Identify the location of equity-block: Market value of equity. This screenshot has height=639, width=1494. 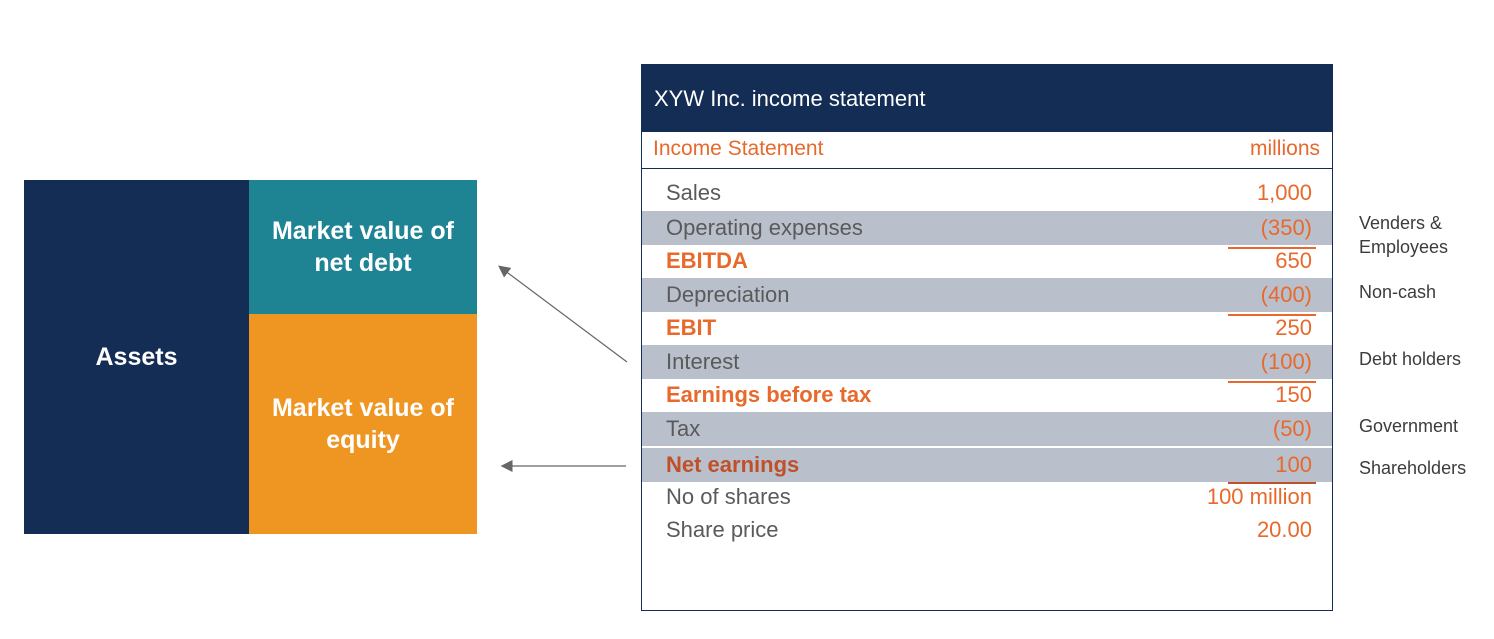
(363, 424).